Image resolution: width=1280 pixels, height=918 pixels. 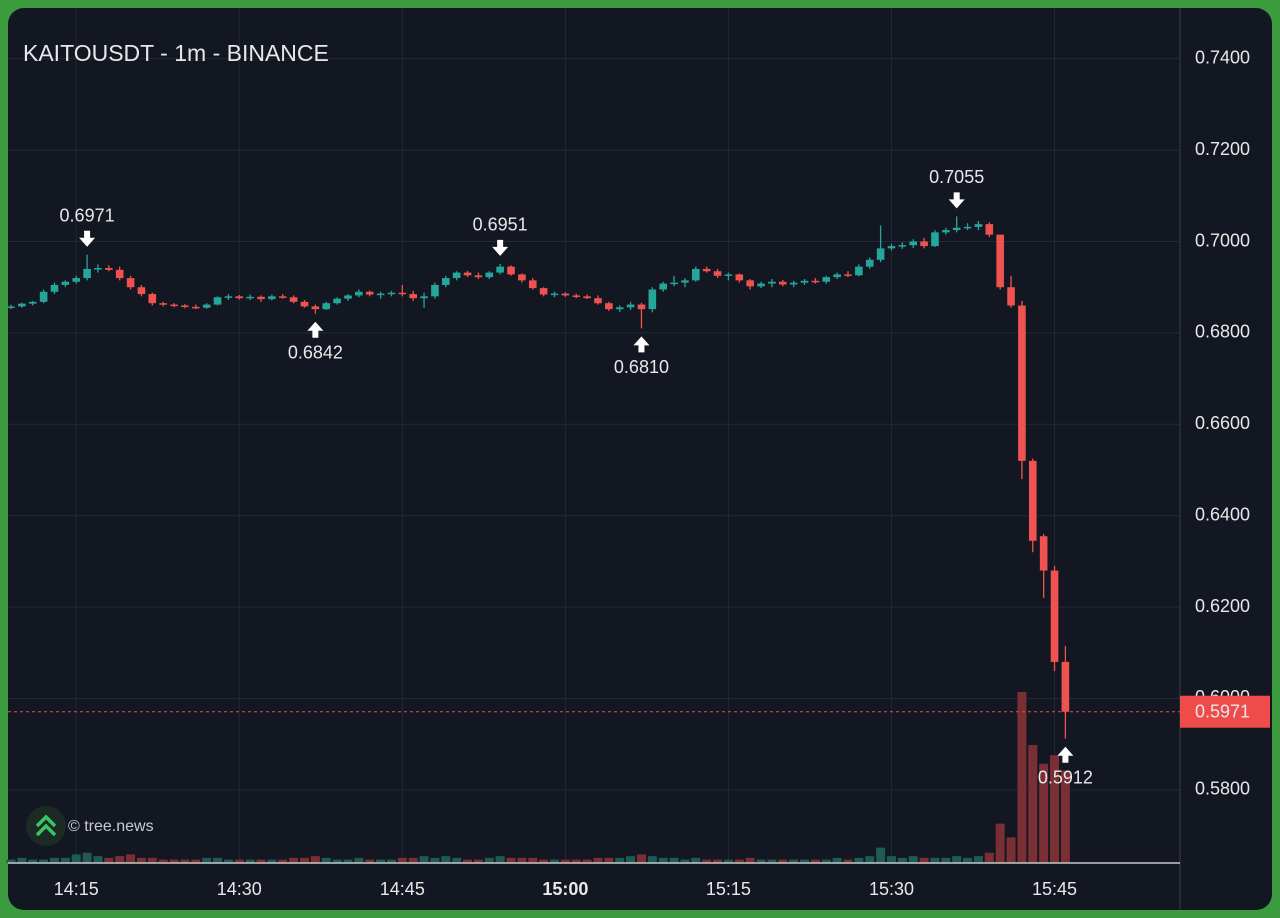 I want to click on y-tick-label: 0.7400, so click(x=1222, y=57).